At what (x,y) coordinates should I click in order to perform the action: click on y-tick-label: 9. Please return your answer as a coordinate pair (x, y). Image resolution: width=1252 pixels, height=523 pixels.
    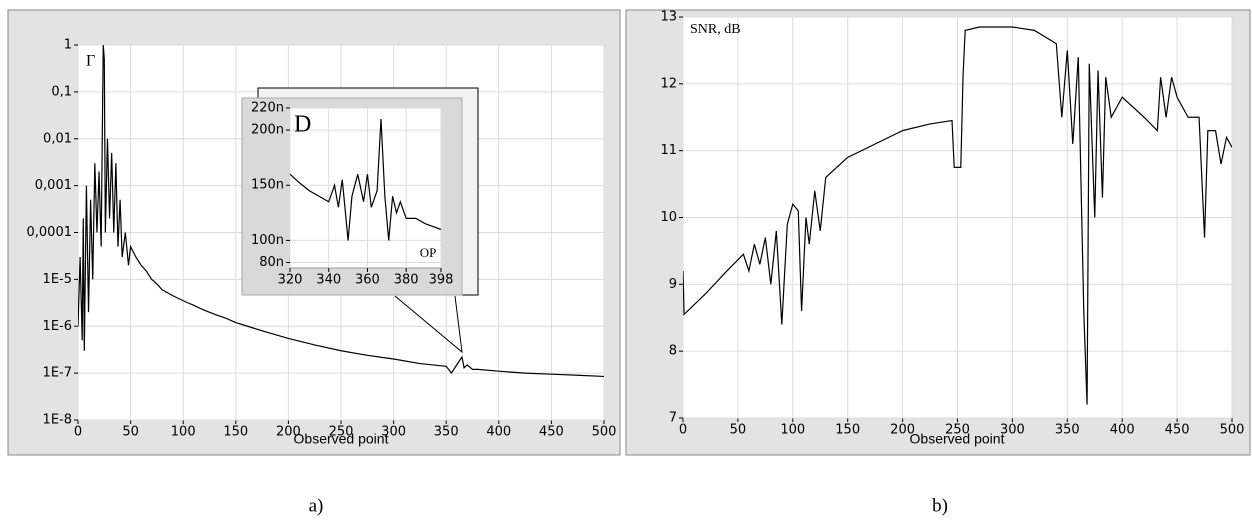
    Looking at the image, I should click on (673, 284).